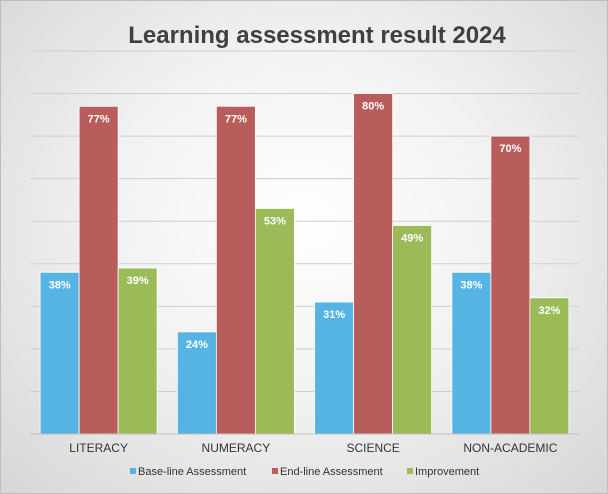 The height and width of the screenshot is (494, 608). What do you see at coordinates (197, 345) in the screenshot?
I see `data-label: 24%` at bounding box center [197, 345].